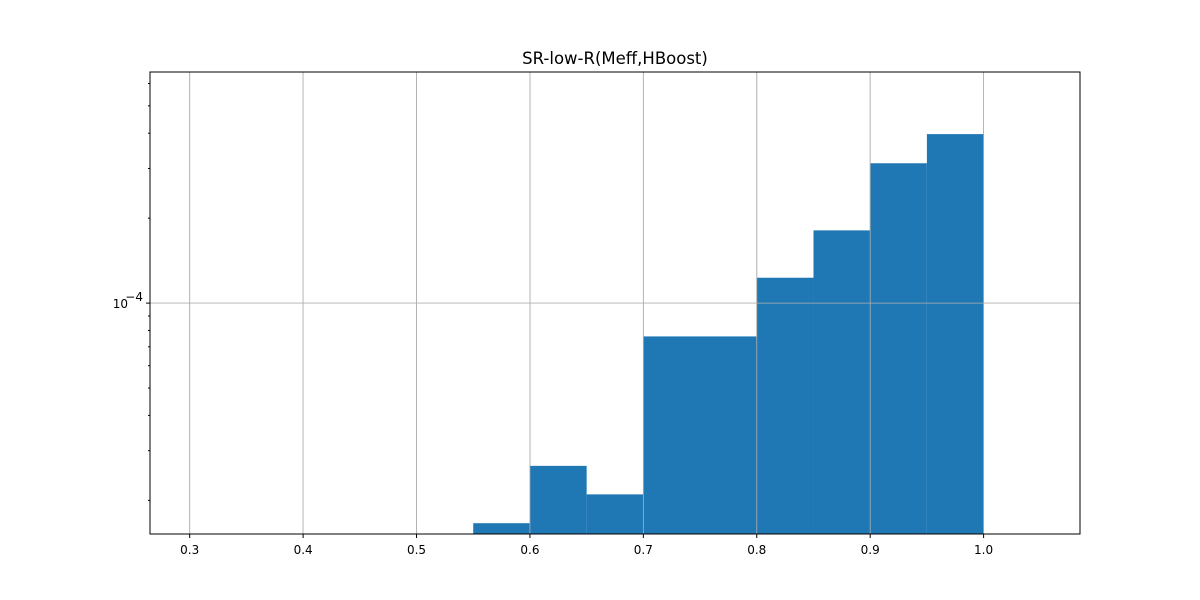 The width and height of the screenshot is (1200, 600). I want to click on x-tick-label: 0.9, so click(870, 550).